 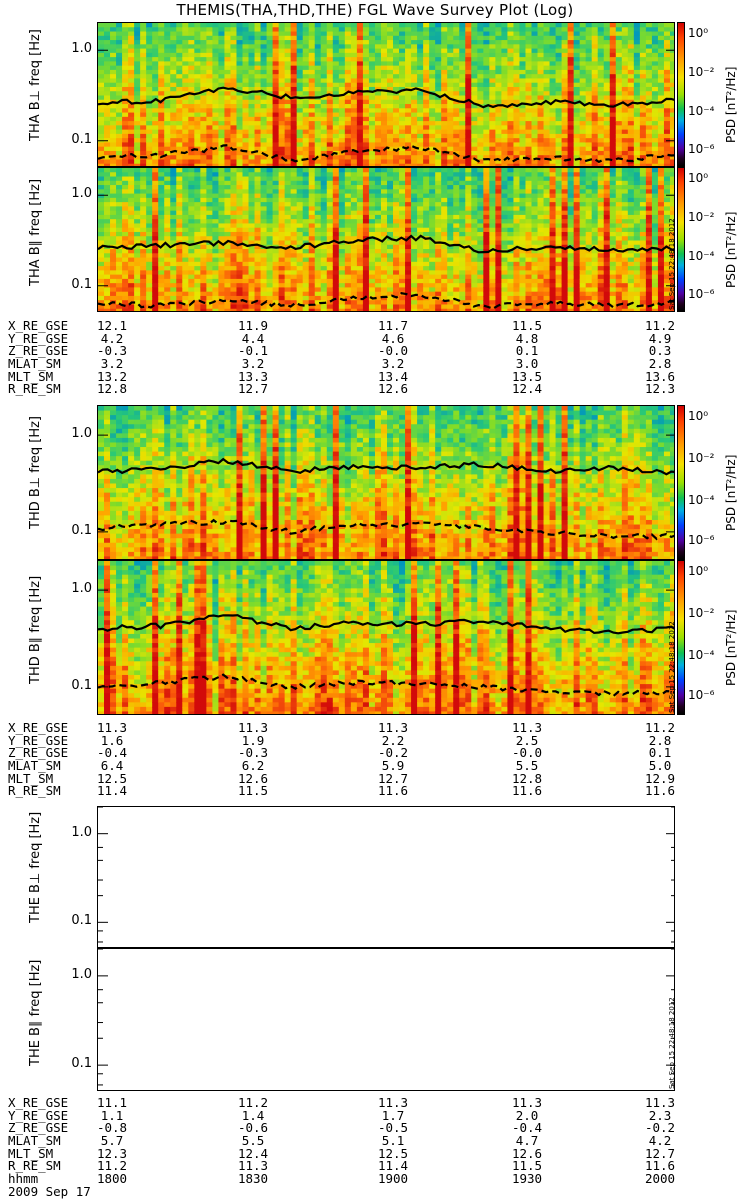 What do you see at coordinates (386, 239) in the screenshot?
I see `panel-tha-par` at bounding box center [386, 239].